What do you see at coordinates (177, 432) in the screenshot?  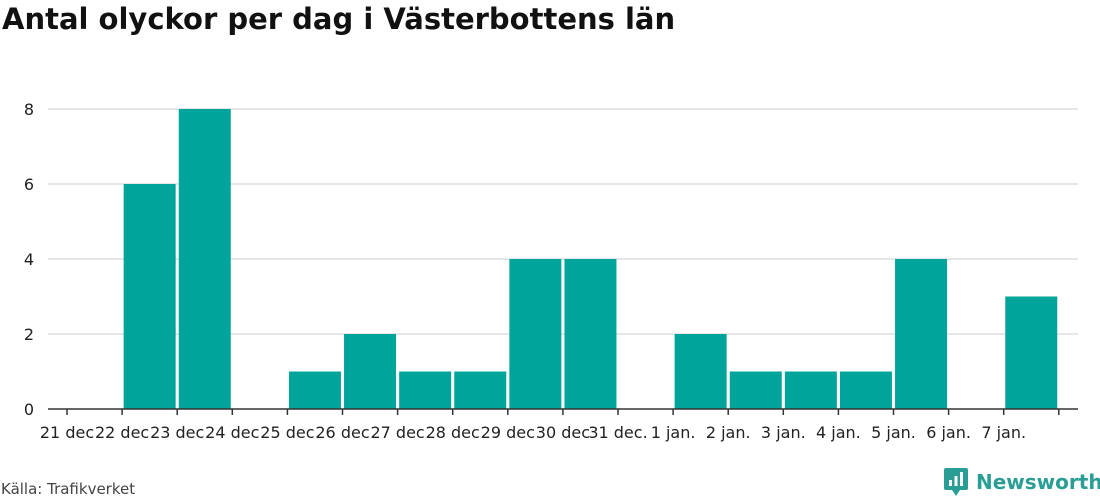 I see `x-tick-label: 23 dec` at bounding box center [177, 432].